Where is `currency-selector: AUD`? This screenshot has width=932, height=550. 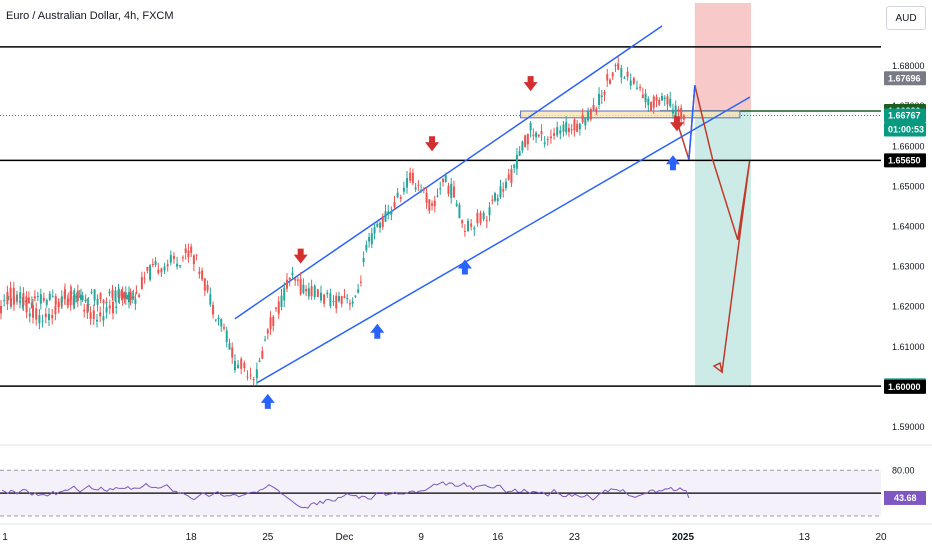 currency-selector: AUD is located at coordinates (906, 18).